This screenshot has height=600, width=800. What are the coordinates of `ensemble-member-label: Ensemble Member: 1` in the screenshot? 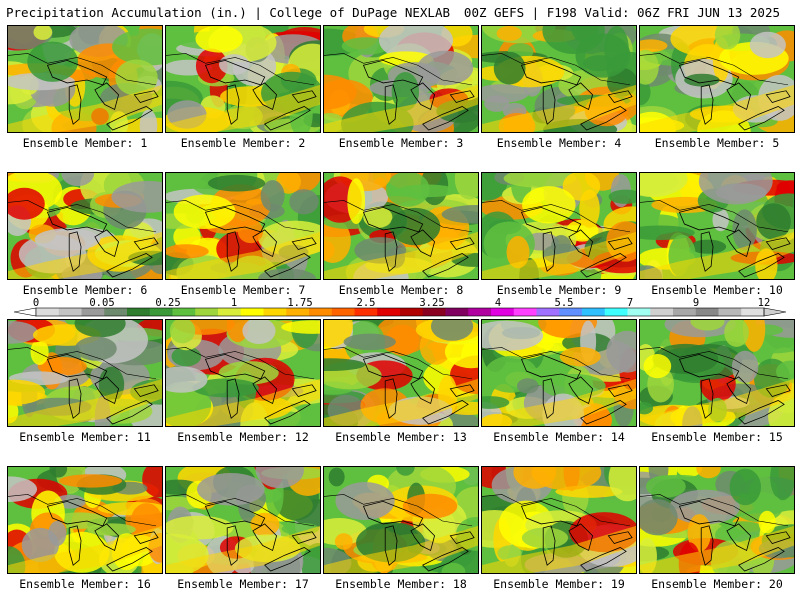 It's located at (85, 143).